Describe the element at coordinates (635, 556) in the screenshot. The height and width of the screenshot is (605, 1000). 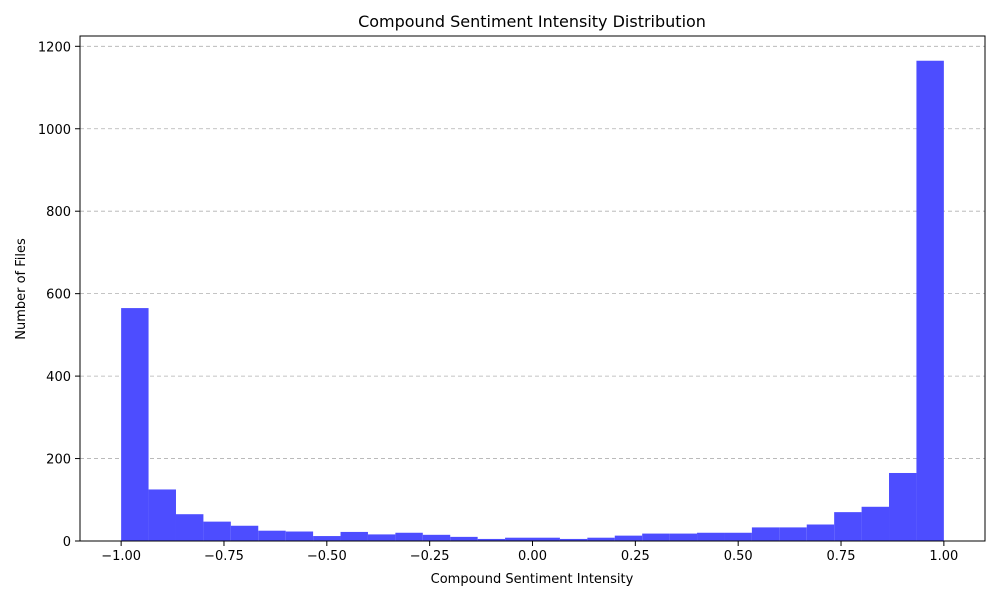
I see `x-tick-label: 0.25` at that location.